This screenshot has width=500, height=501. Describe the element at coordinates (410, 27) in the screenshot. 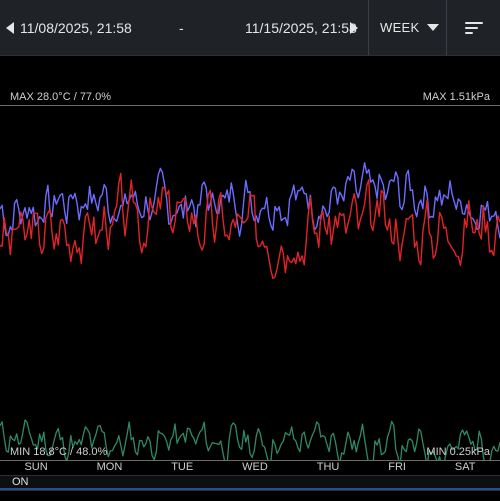

I see `period-select: WEEK` at that location.